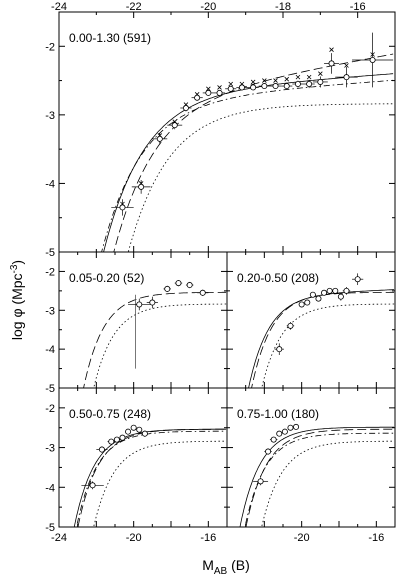  I want to click on y-tick-label: -4, so click(50, 184).